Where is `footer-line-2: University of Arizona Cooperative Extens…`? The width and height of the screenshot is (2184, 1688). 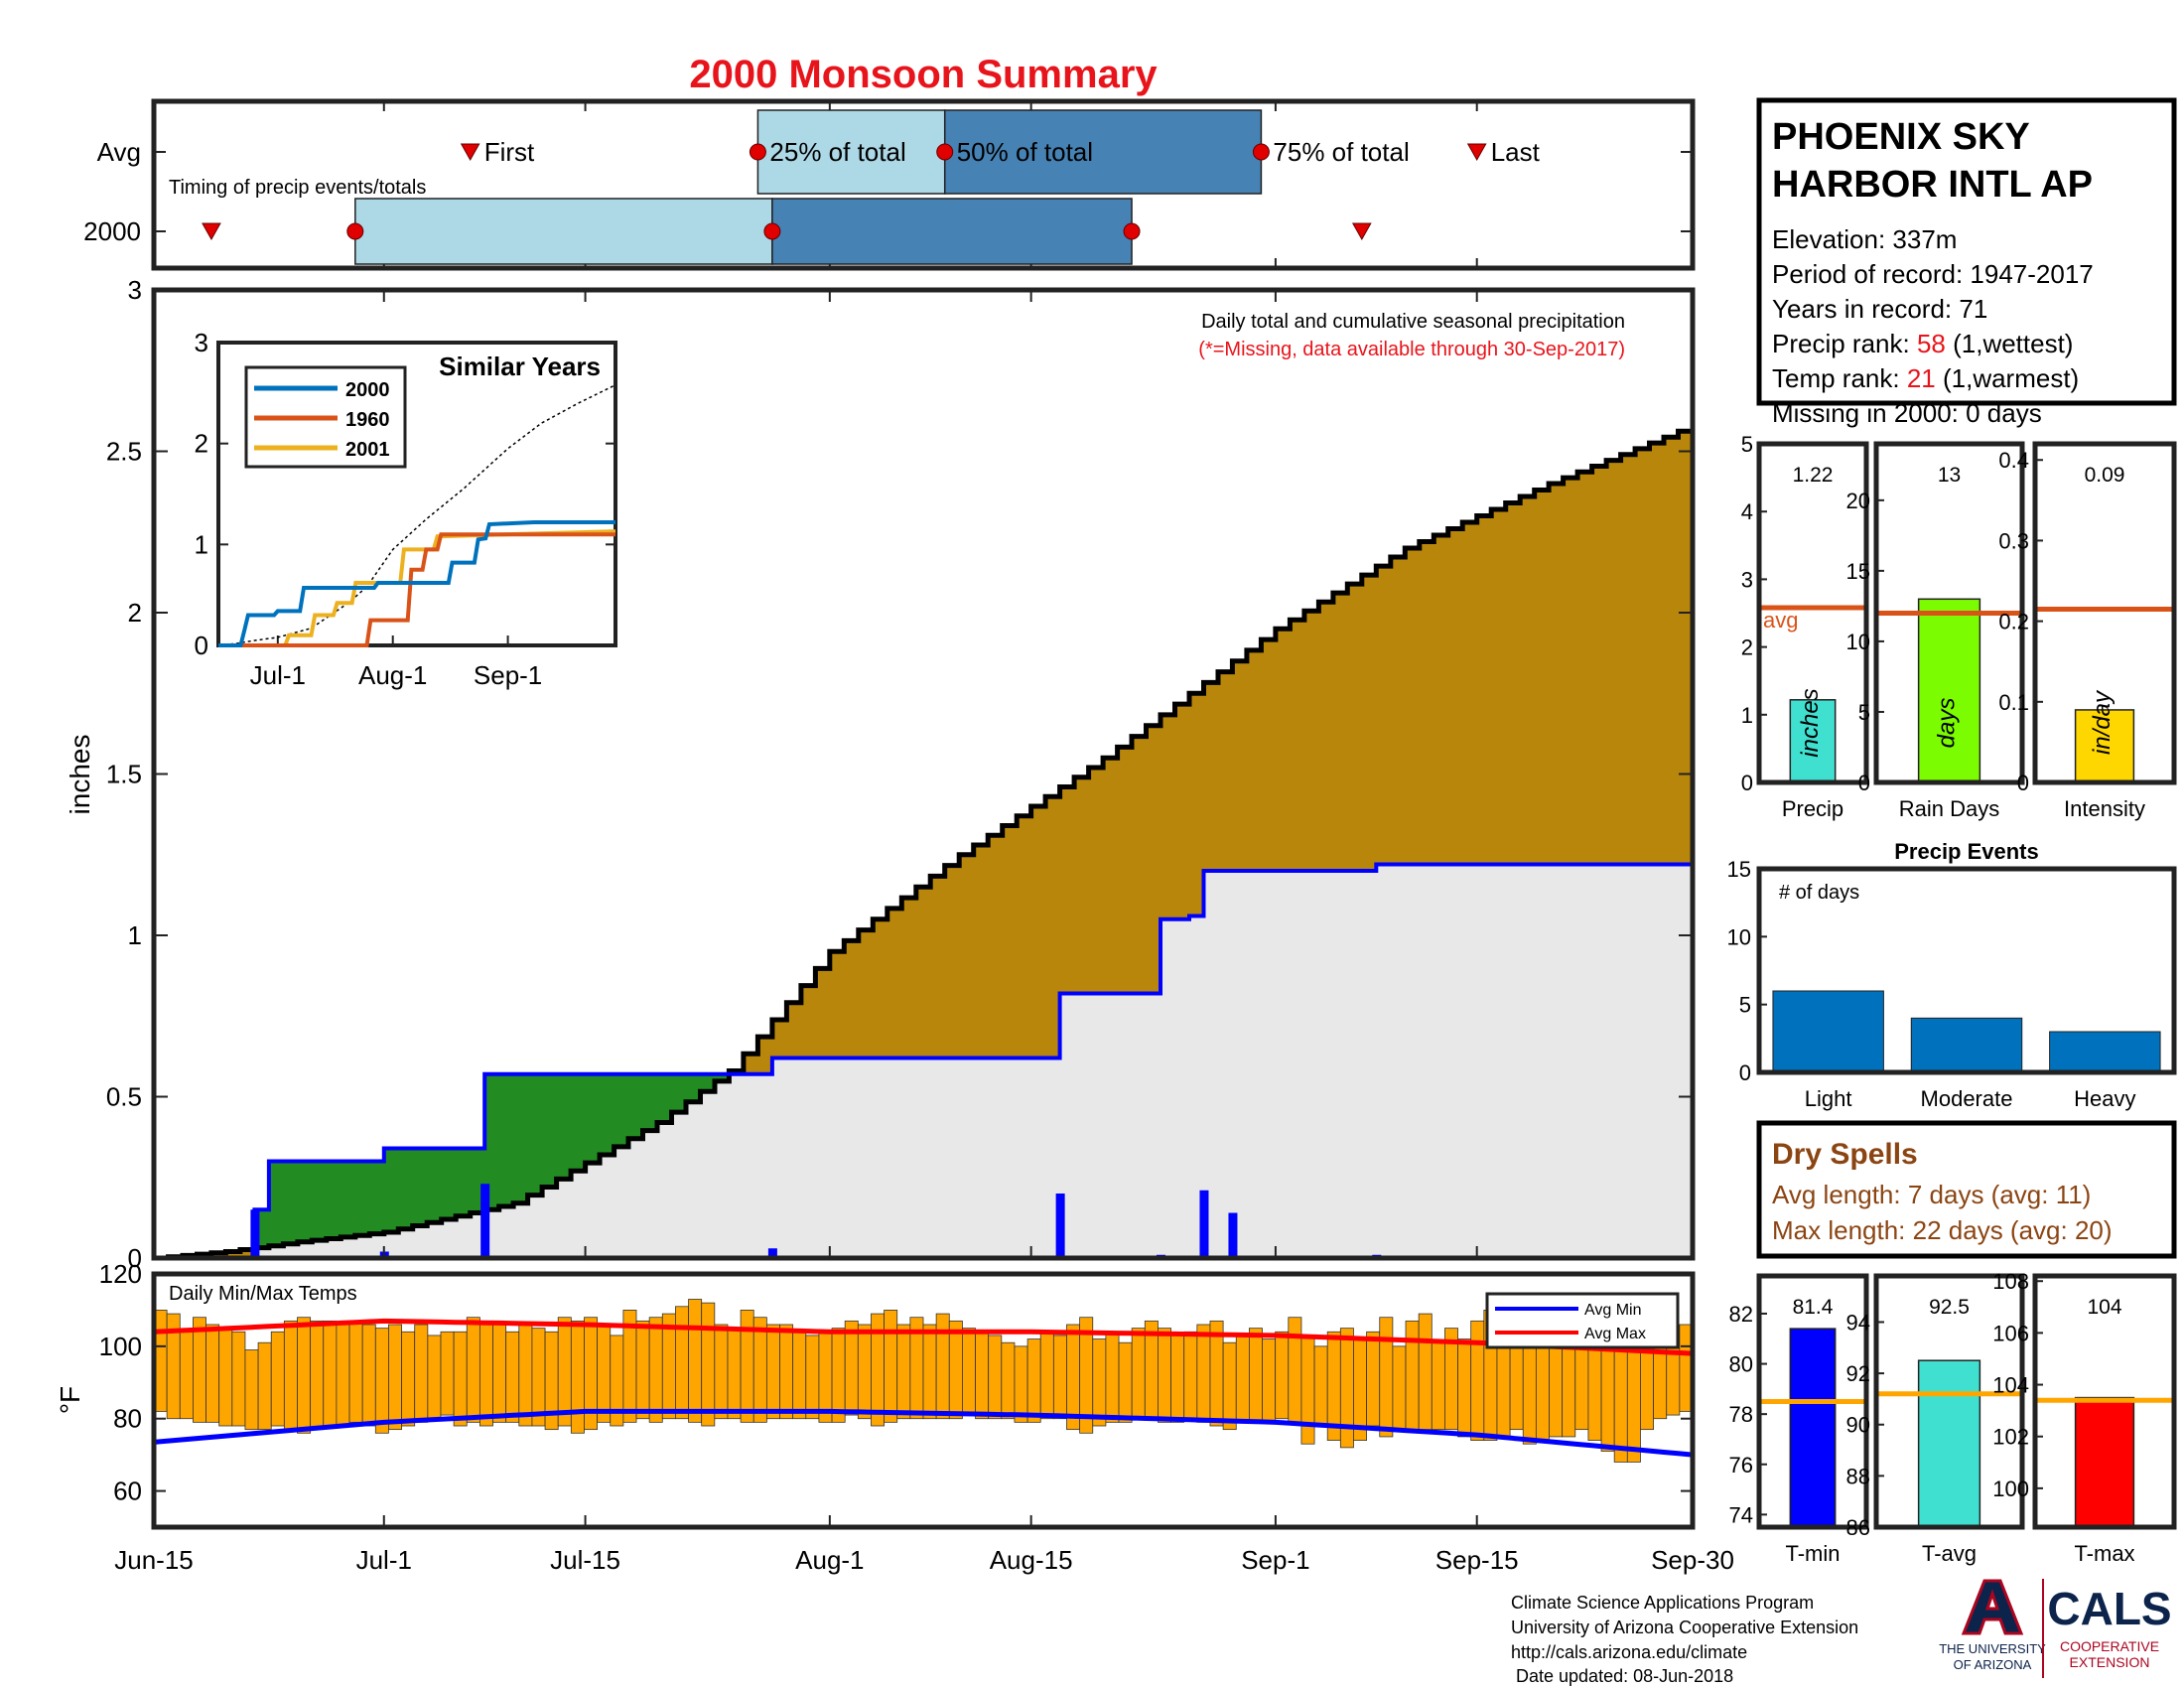
footer-line-2: University of Arizona Cooperative Extens… is located at coordinates (1684, 1627).